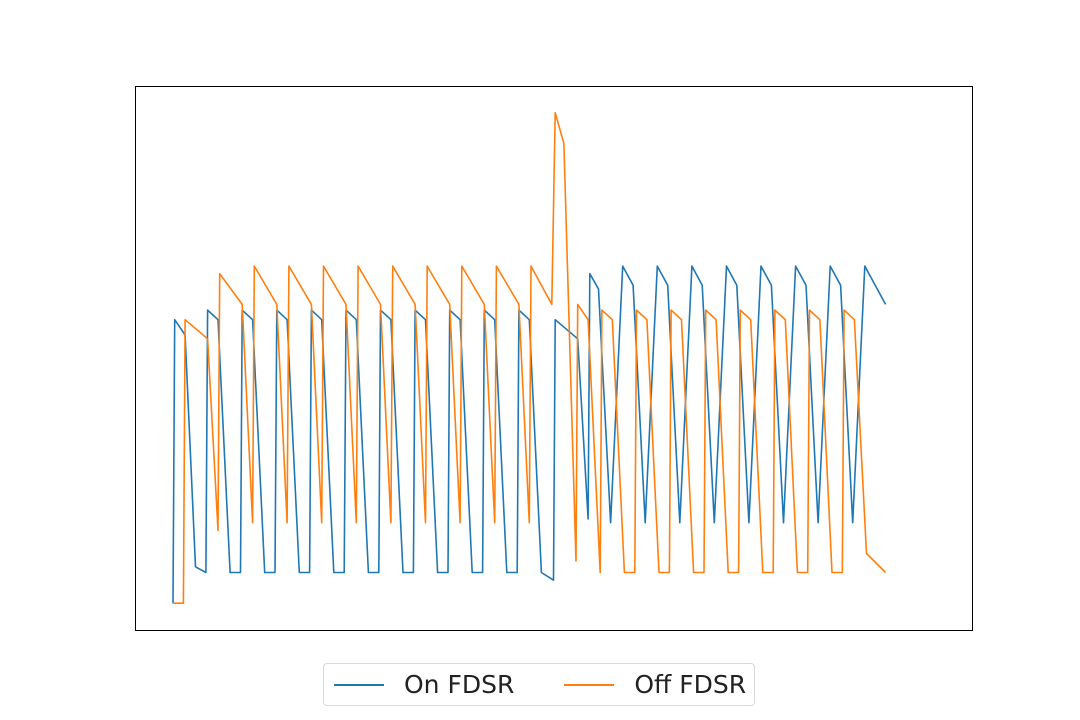 Image resolution: width=1080 pixels, height=720 pixels. What do you see at coordinates (690, 684) in the screenshot?
I see `legend-label-off-fdsr: Off FDSR` at bounding box center [690, 684].